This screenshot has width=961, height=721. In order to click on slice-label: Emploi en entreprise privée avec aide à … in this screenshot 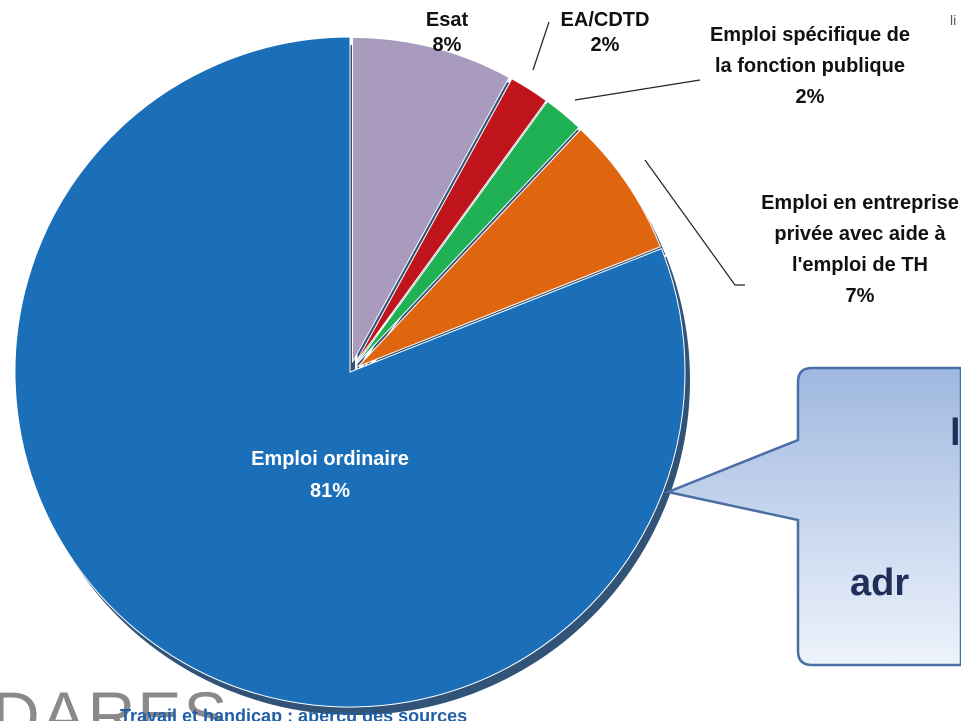, I will do `click(850, 250)`.